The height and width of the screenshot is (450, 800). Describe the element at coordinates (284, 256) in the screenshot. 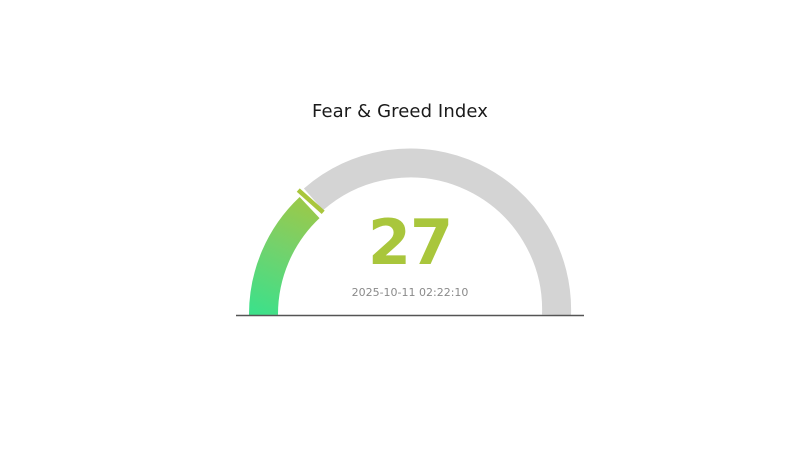

I see `gauge-progress-arc` at that location.